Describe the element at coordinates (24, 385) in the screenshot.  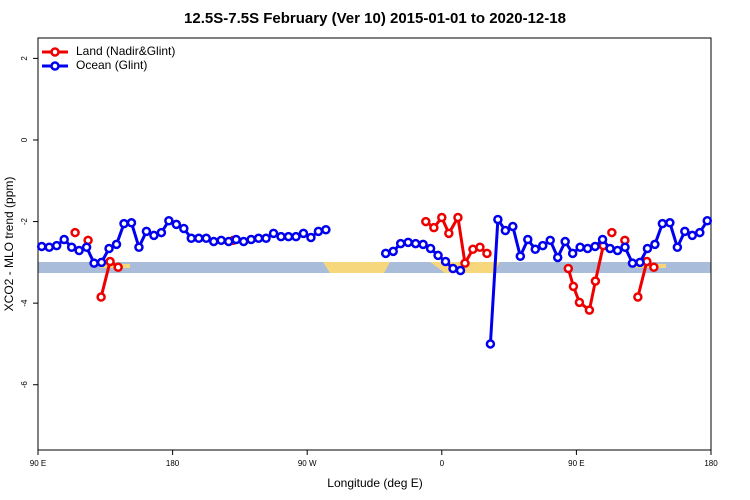
I see `y-tick-label: -6` at that location.